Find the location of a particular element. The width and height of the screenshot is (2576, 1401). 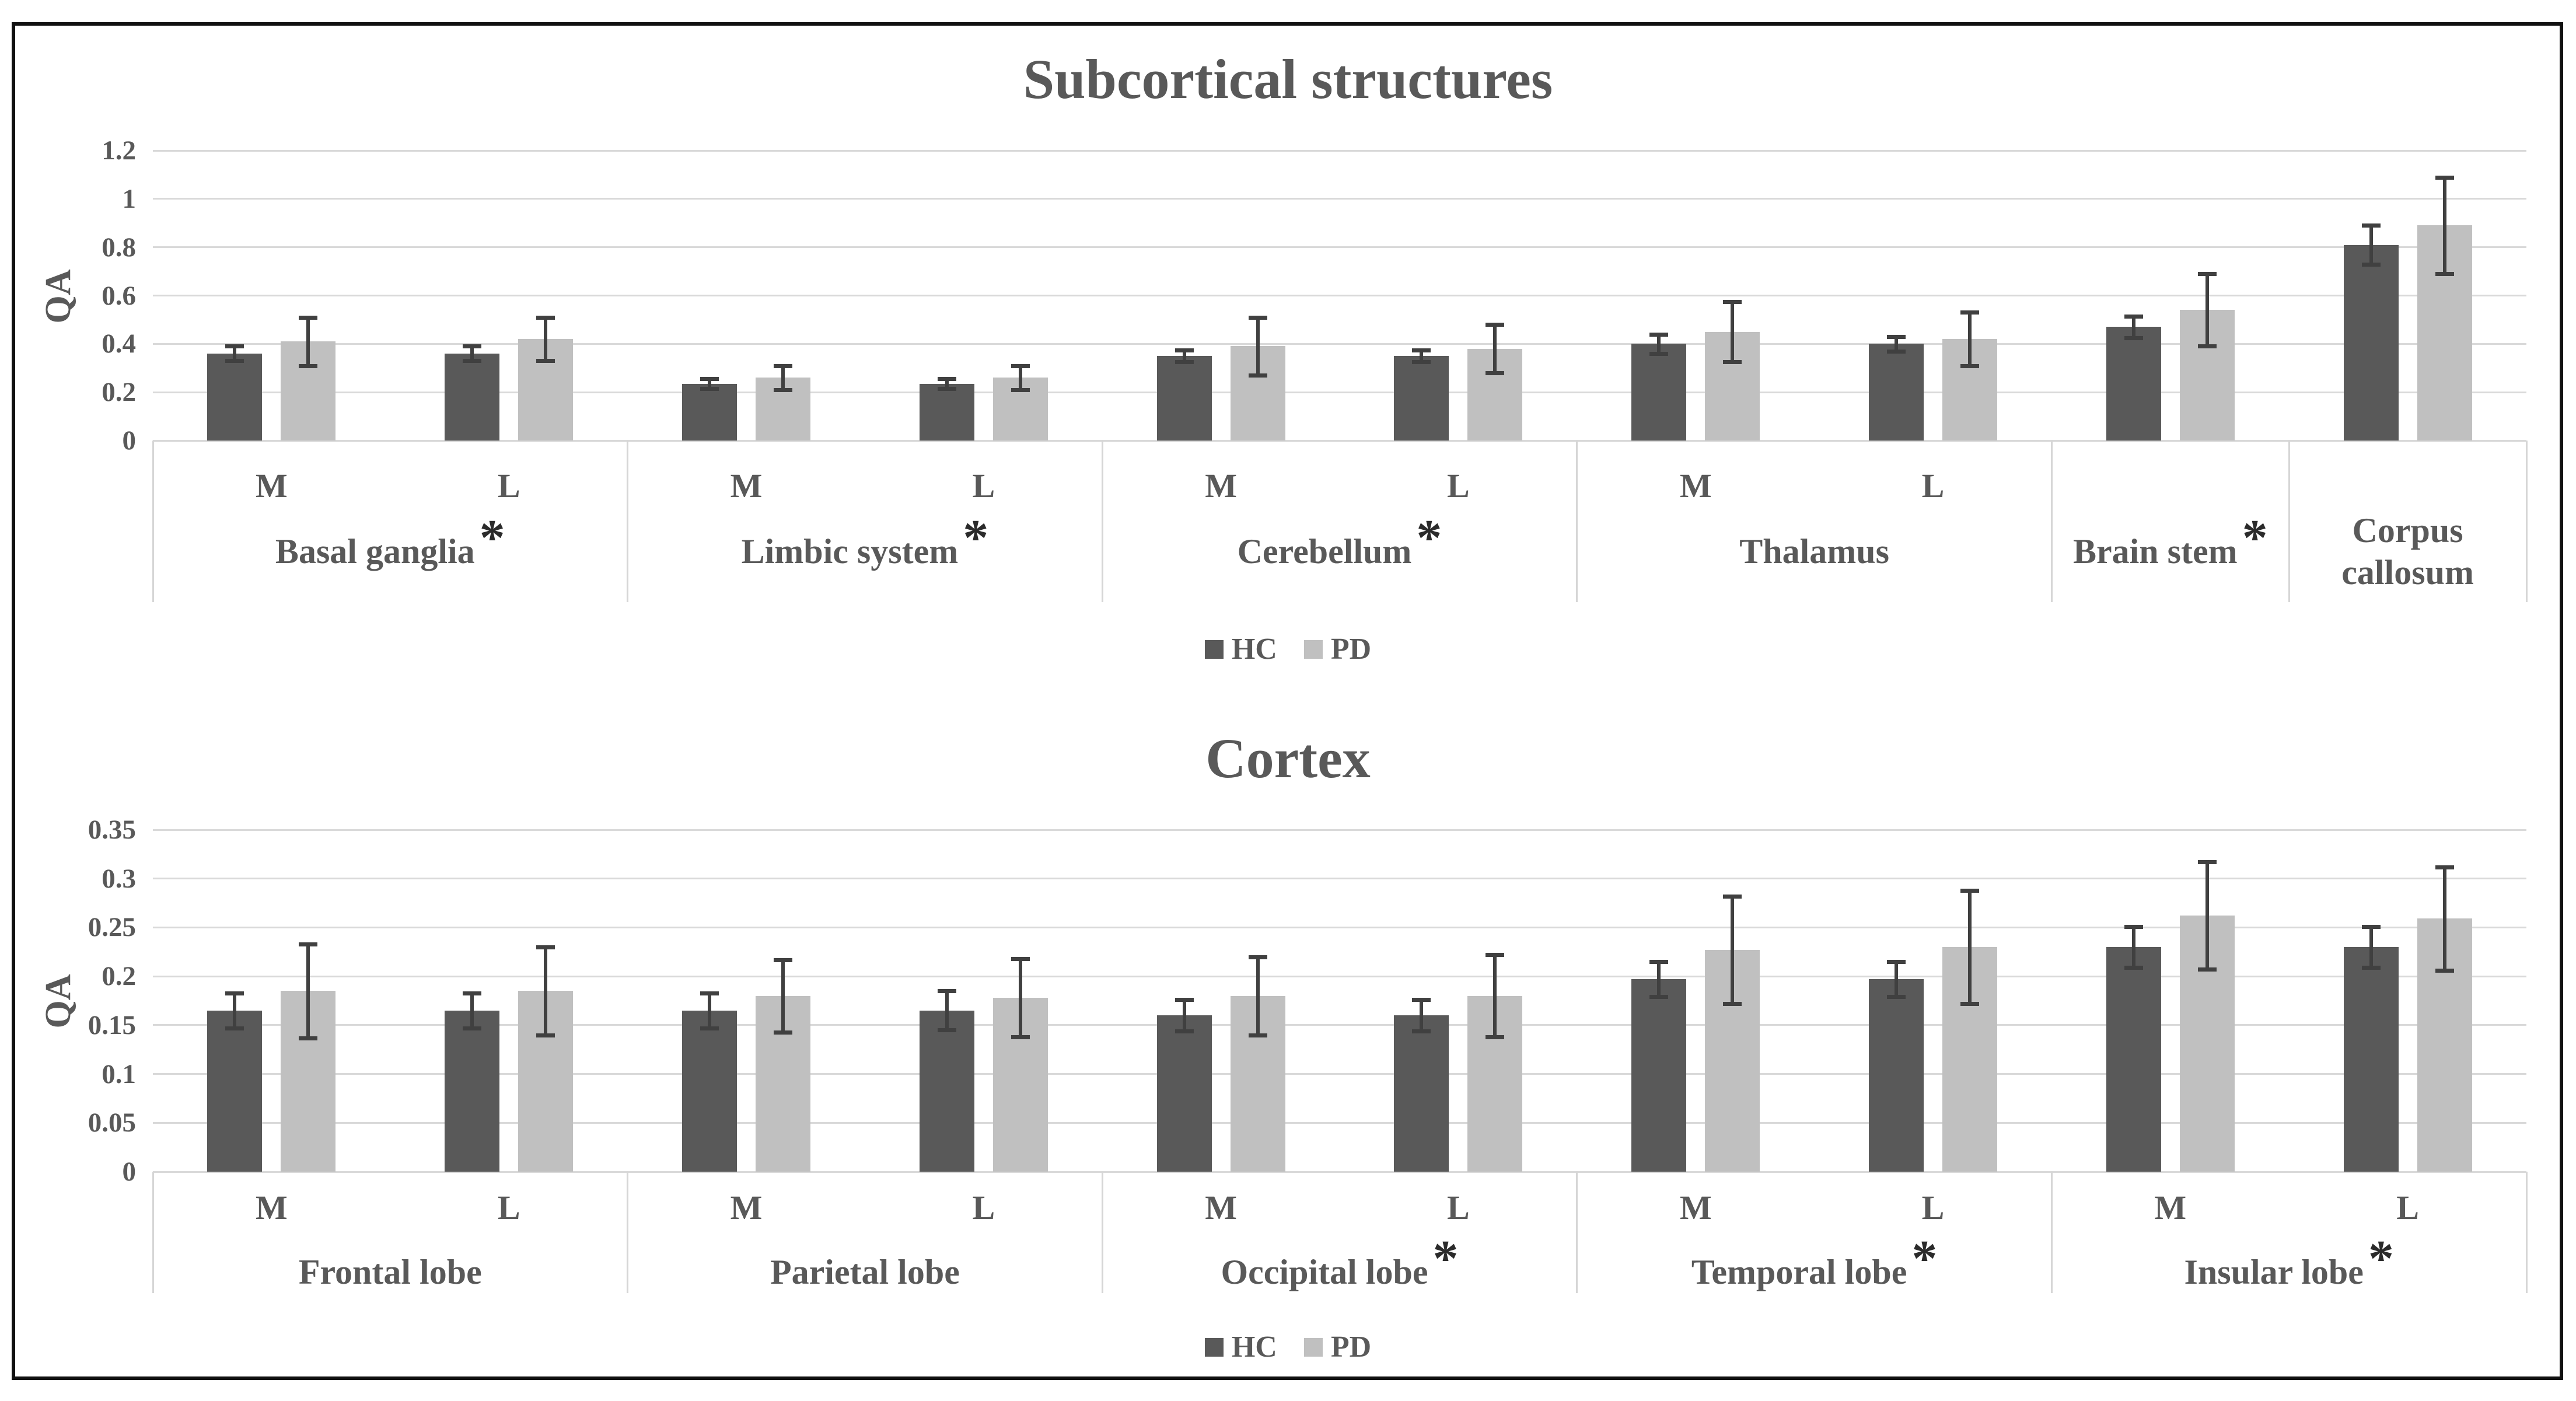

cortex-legend: HC PD is located at coordinates (1288, 1347).